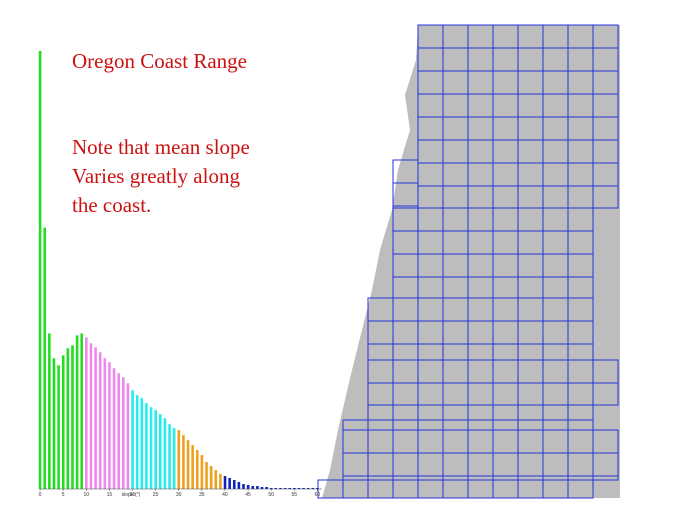  Describe the element at coordinates (202, 495) in the screenshot. I see `x-tick-label: 35` at that location.